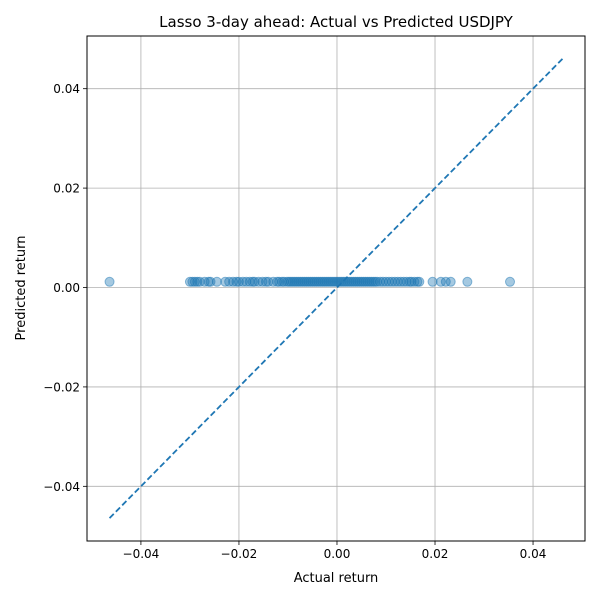 The height and width of the screenshot is (604, 600). I want to click on x-tick-label: −0.02, so click(239, 554).